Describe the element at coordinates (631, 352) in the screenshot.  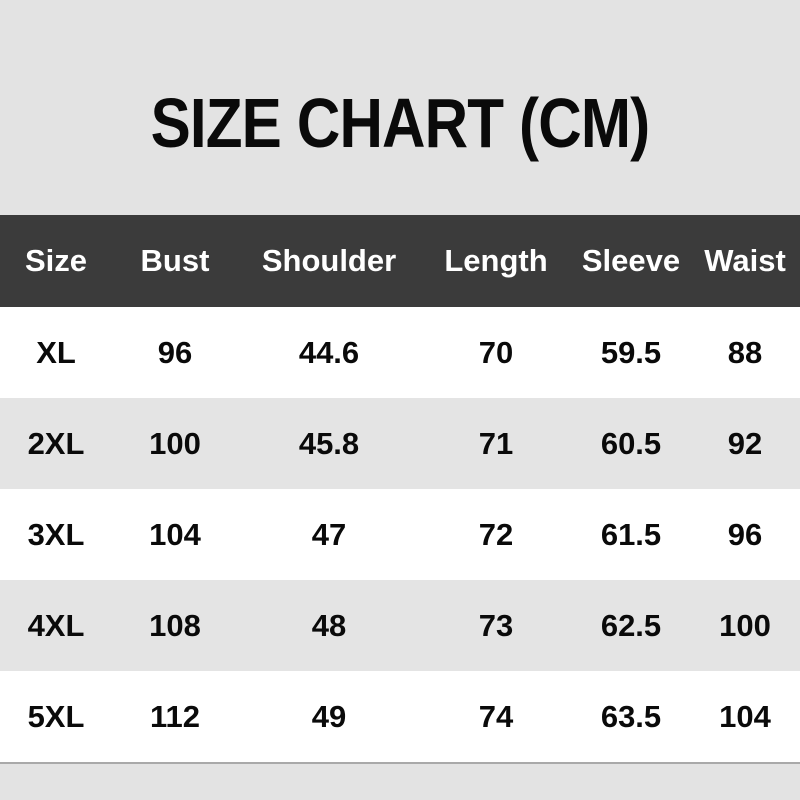
I see `cell-sleeve: 59.5` at that location.